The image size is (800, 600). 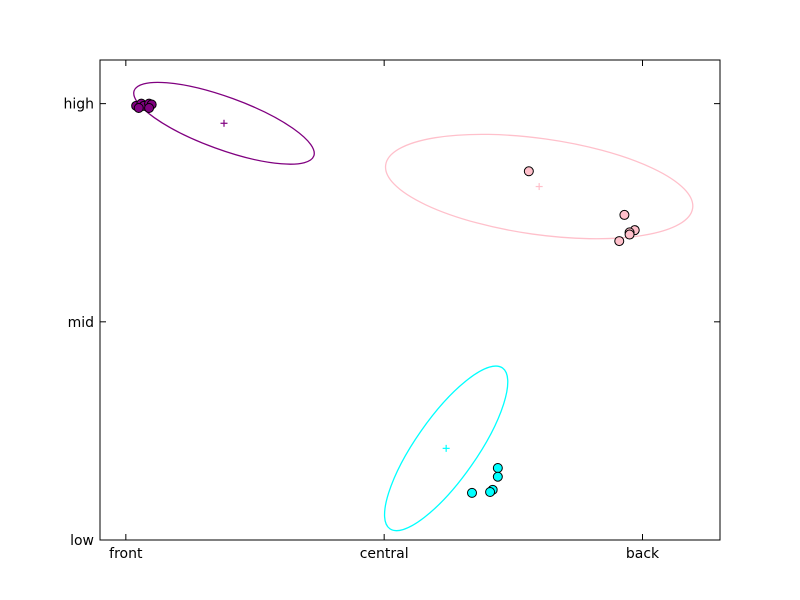 What do you see at coordinates (384, 554) in the screenshot?
I see `x-tick-label: central` at bounding box center [384, 554].